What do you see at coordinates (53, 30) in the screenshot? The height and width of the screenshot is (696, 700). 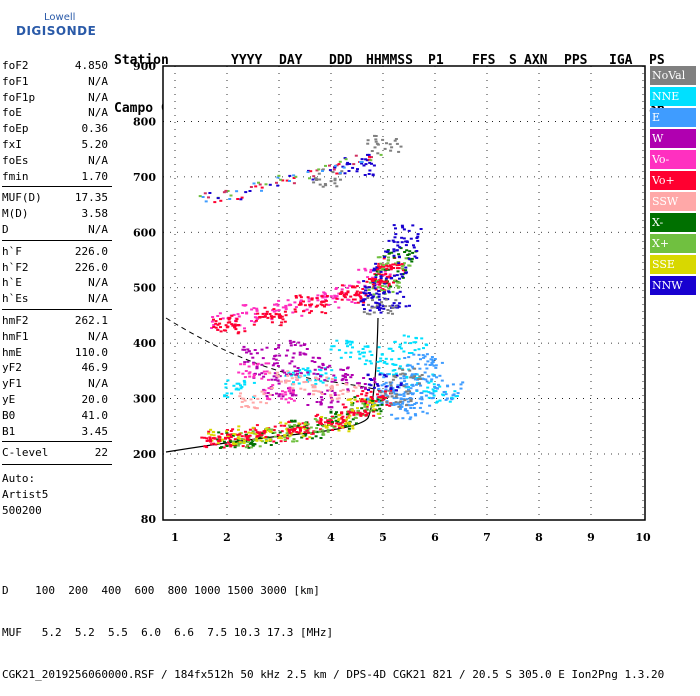 I see `digisonde-logo: Lowell DIGISONDE` at bounding box center [53, 30].